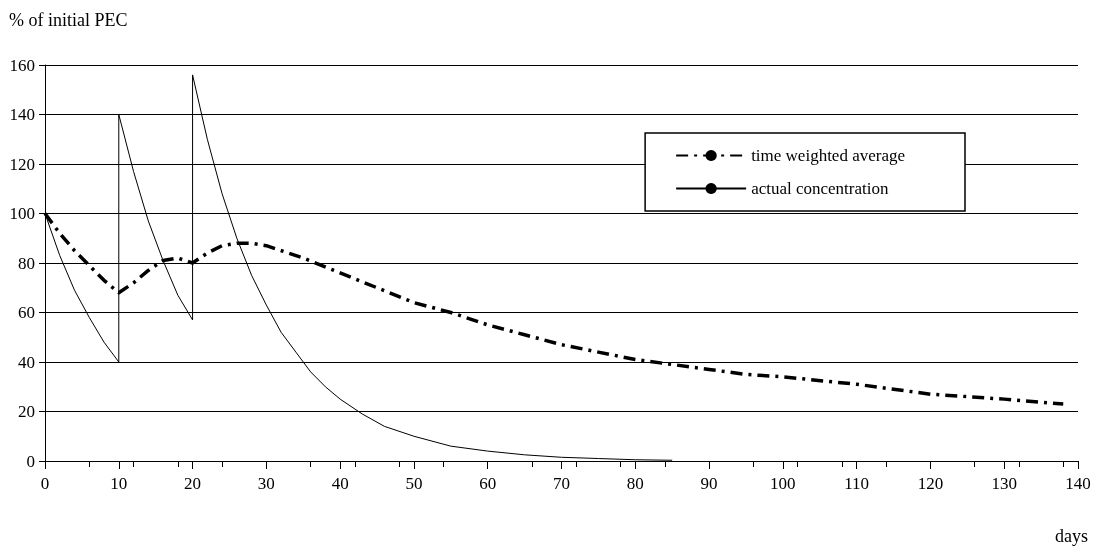 The image size is (1099, 554). What do you see at coordinates (26, 312) in the screenshot?
I see `y-tick-label: 60` at bounding box center [26, 312].